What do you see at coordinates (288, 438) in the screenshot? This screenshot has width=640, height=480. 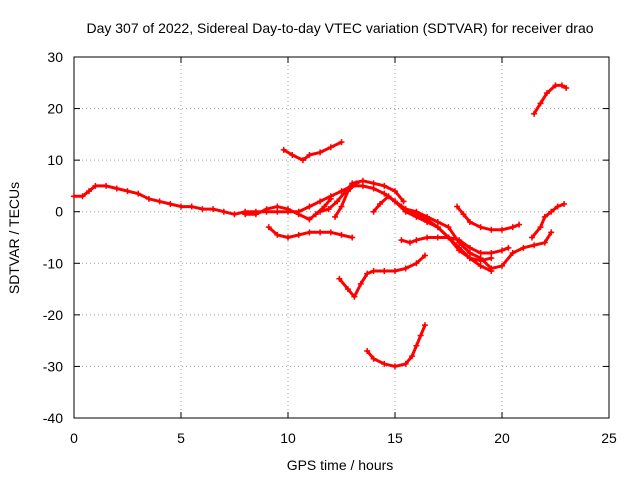 I see `x-tick-label: 10` at bounding box center [288, 438].